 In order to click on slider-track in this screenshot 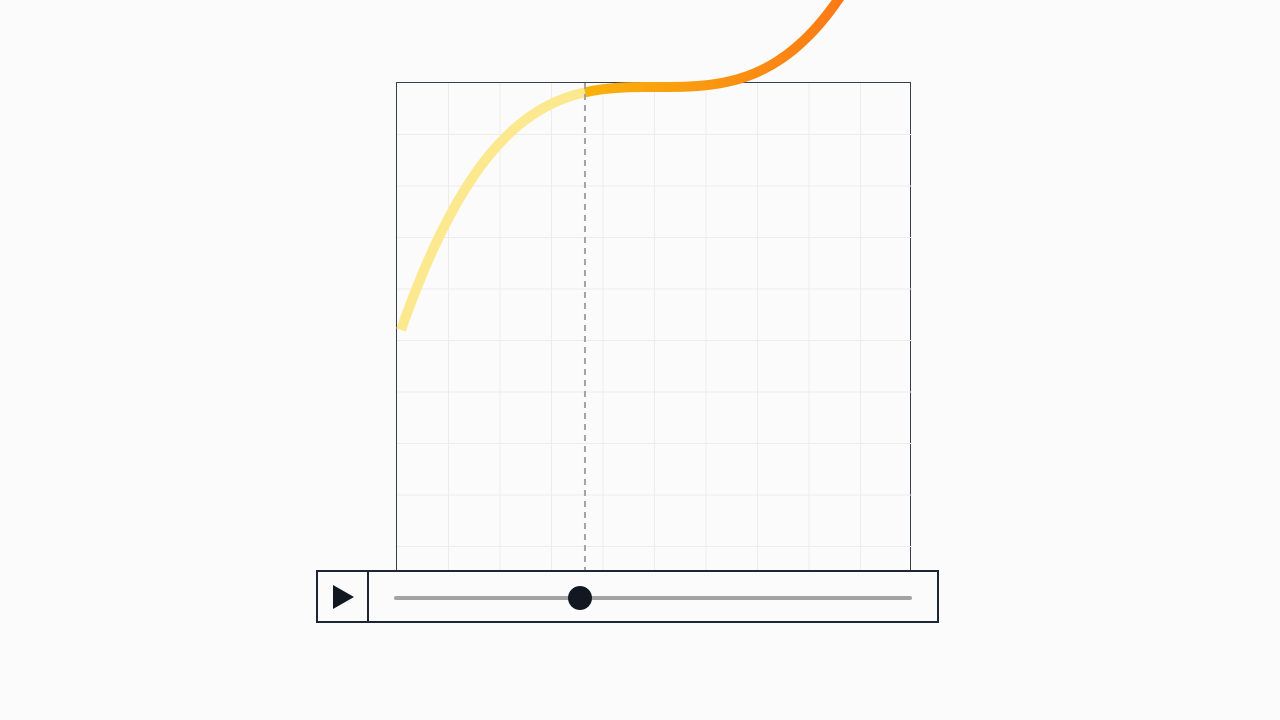, I will do `click(653, 598)`.